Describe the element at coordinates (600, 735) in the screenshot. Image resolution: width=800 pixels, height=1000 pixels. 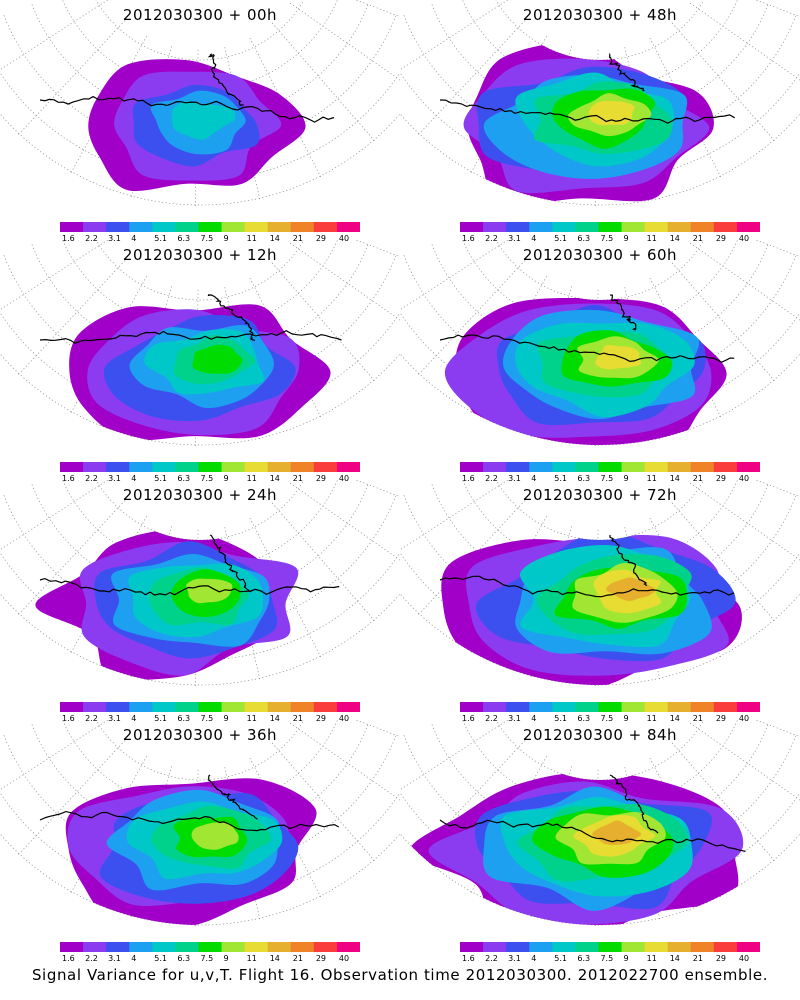
I see `panel-title: 2012030300 + 84h` at that location.